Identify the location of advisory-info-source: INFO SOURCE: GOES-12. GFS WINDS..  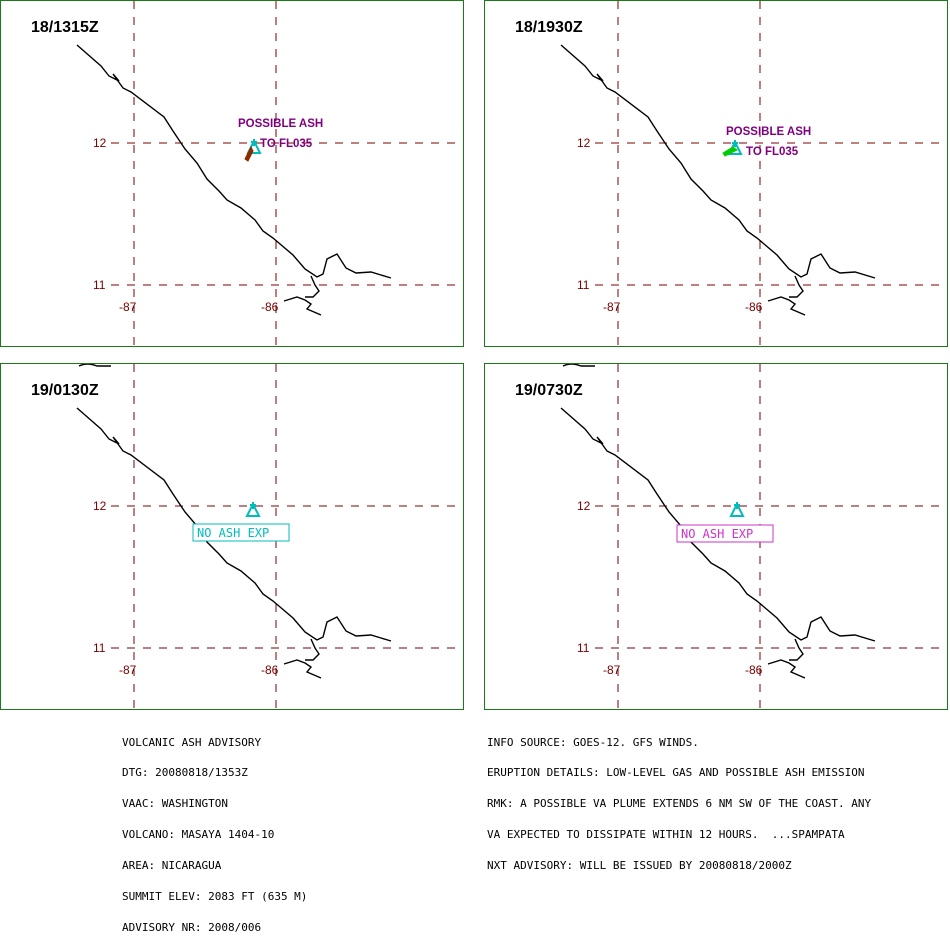
(593, 742).